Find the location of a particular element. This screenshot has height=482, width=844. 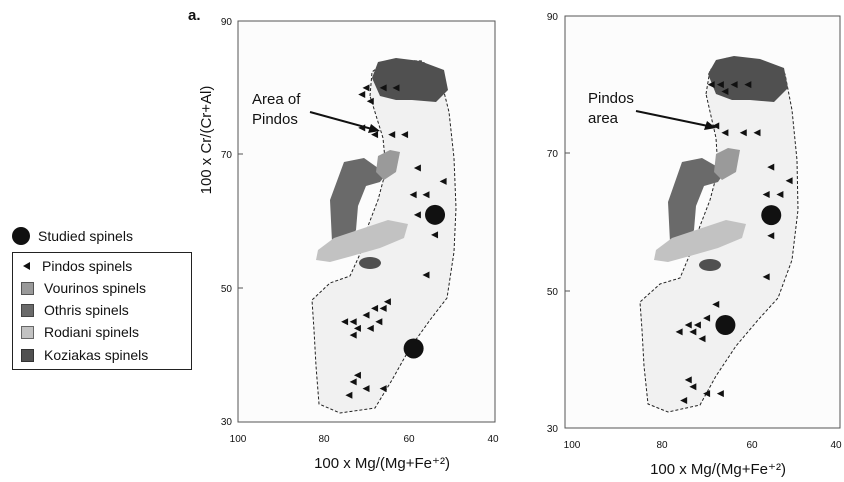

rodiani-field-left is located at coordinates (362, 241).